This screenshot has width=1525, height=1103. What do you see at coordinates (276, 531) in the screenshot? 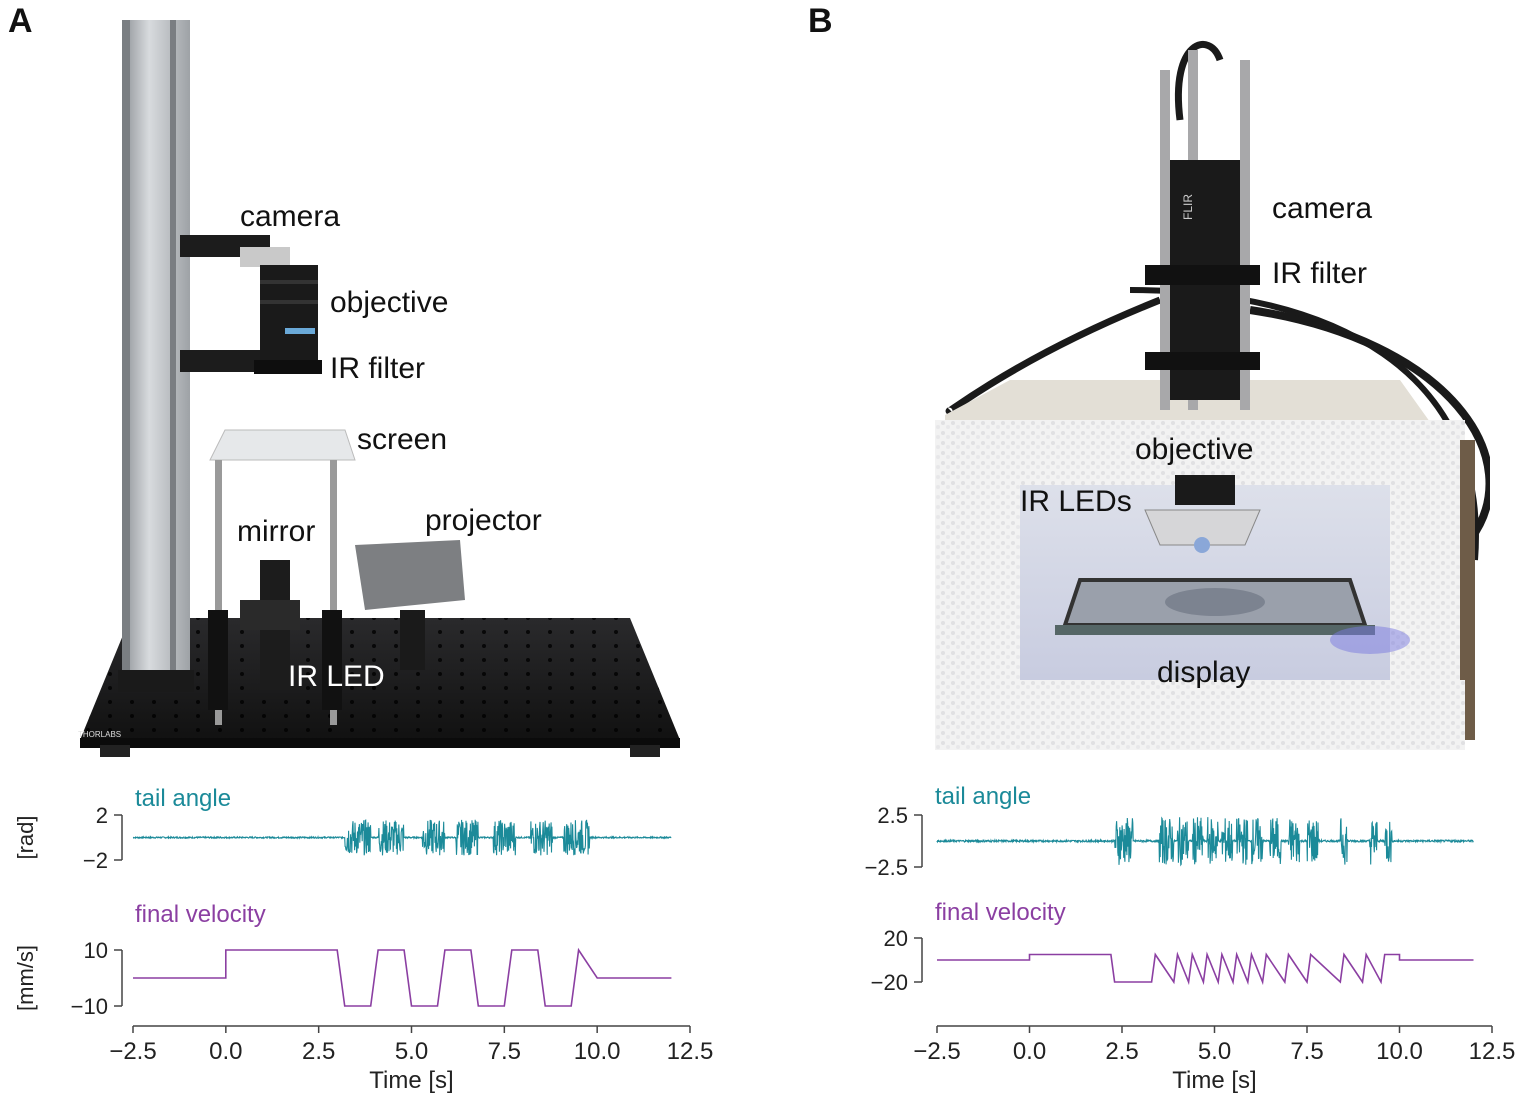
I see `label-a-mirror: mirror` at bounding box center [276, 531].